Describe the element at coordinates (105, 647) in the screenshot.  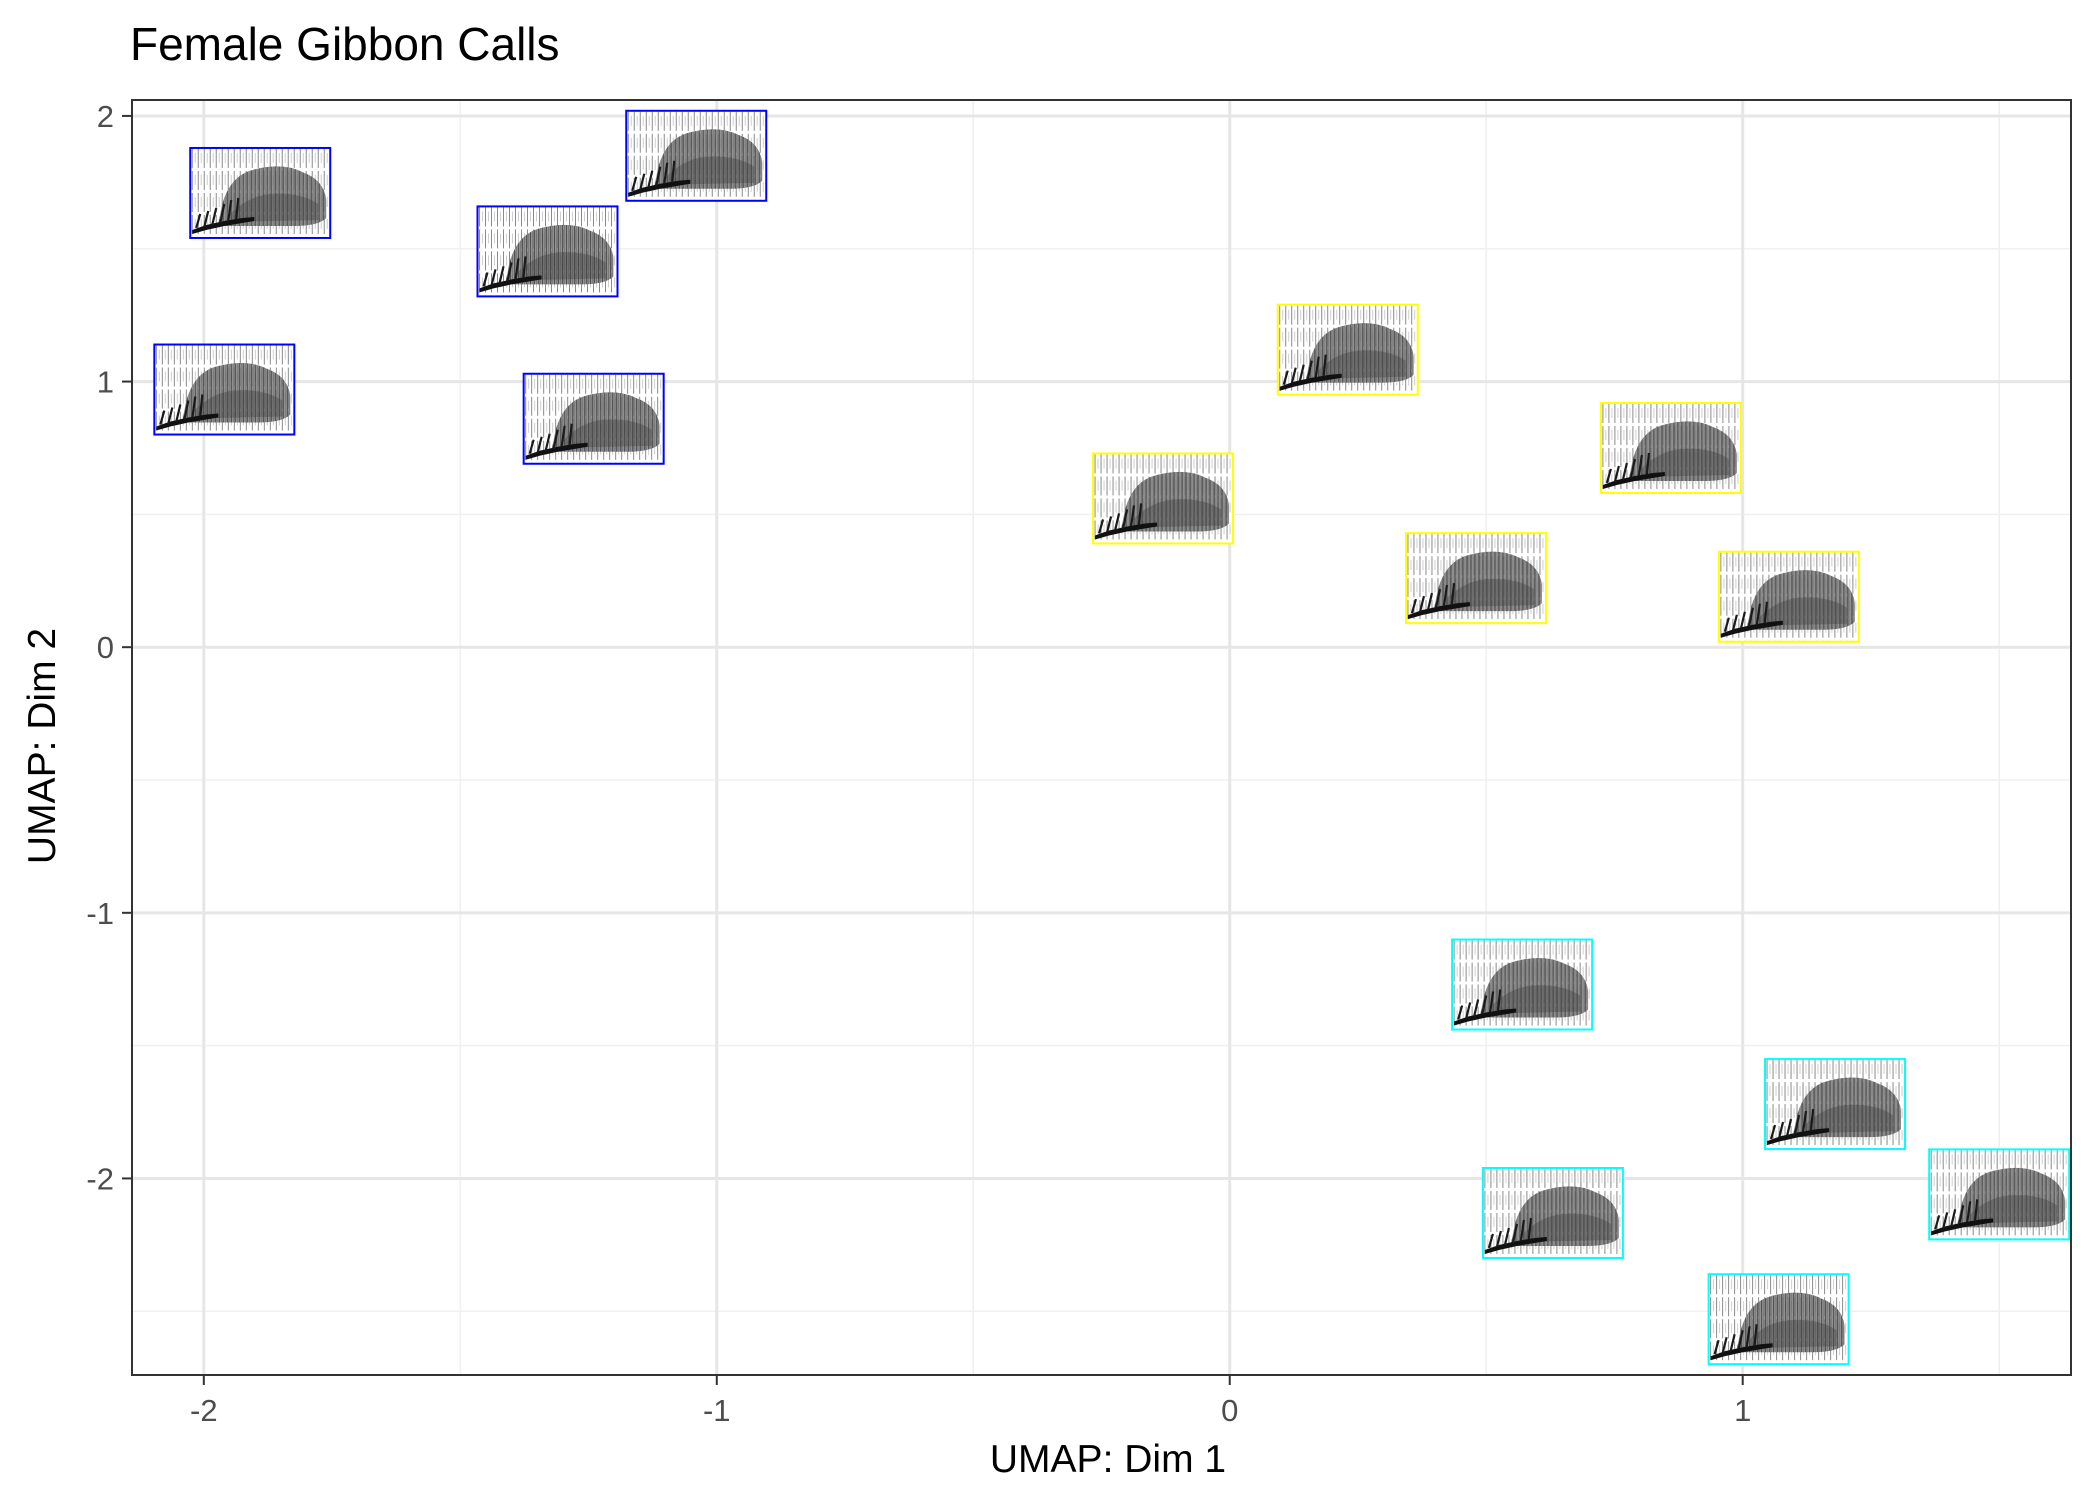
I see `y-tick-label: 0` at that location.